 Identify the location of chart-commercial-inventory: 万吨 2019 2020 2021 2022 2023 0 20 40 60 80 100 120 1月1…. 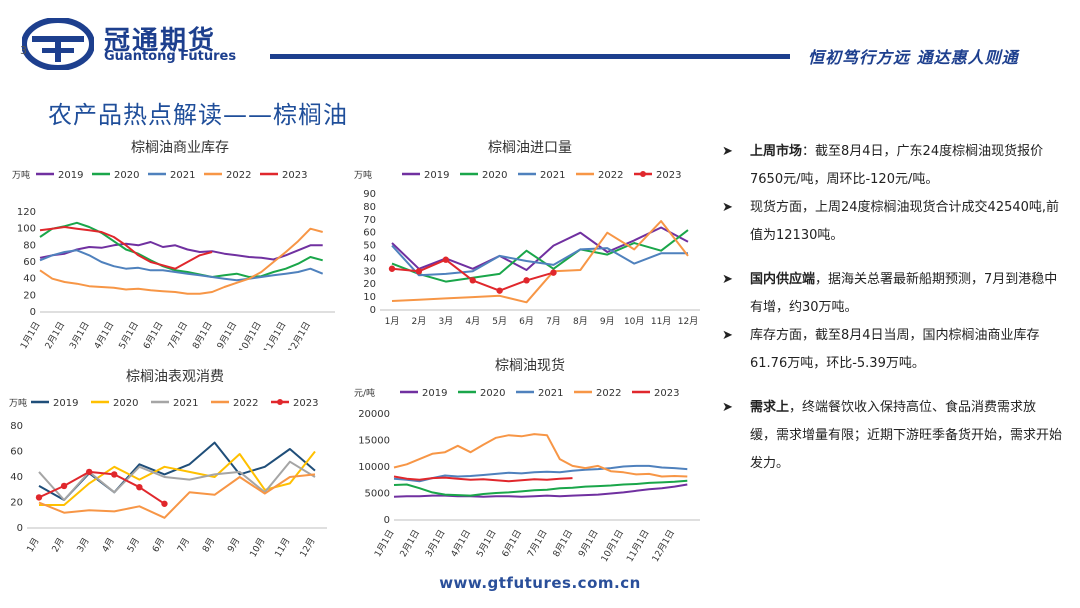
(173, 259).